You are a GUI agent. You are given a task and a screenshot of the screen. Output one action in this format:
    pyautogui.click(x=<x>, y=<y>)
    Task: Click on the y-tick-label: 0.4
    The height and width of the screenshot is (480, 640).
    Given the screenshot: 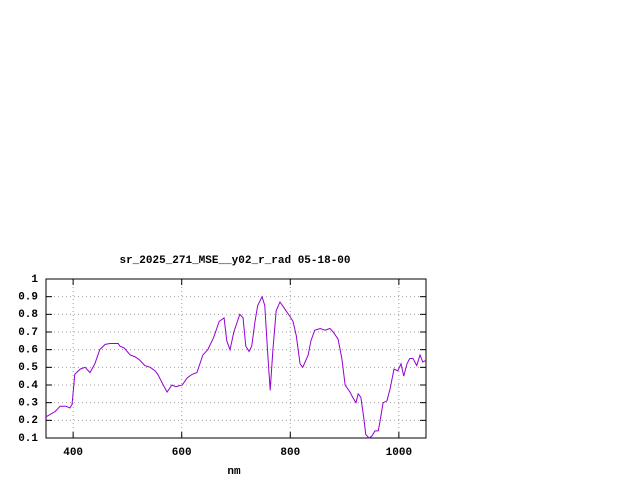 What is the action you would take?
    pyautogui.click(x=28, y=386)
    